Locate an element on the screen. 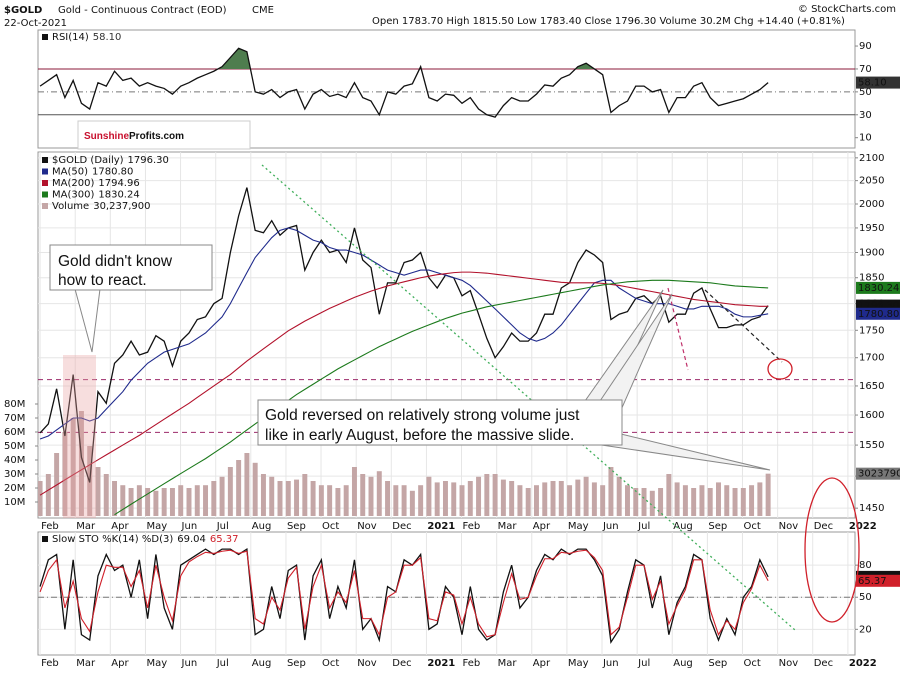 The height and width of the screenshot is (673, 900). legend: RSI(14) 58.10 is located at coordinates (86, 37).